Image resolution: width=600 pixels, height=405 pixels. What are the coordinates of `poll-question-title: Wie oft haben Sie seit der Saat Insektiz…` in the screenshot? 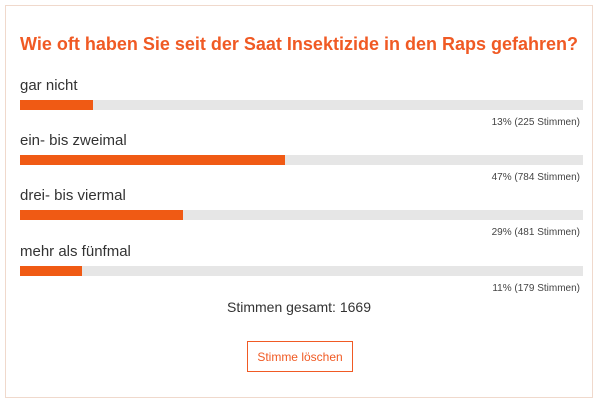 It's located at (299, 44).